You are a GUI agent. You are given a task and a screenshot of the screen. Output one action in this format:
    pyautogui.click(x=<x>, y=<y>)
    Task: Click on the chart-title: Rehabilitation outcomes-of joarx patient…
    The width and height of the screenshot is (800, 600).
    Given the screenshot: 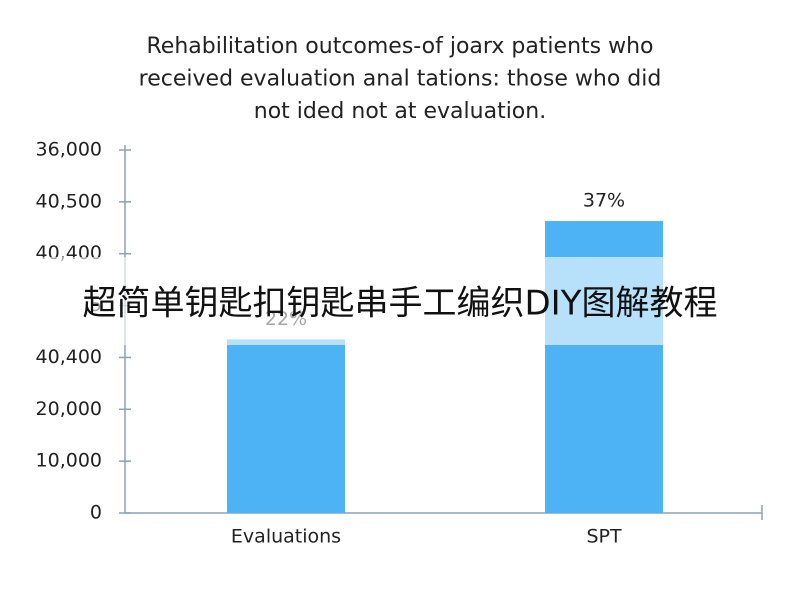 What is the action you would take?
    pyautogui.click(x=400, y=79)
    